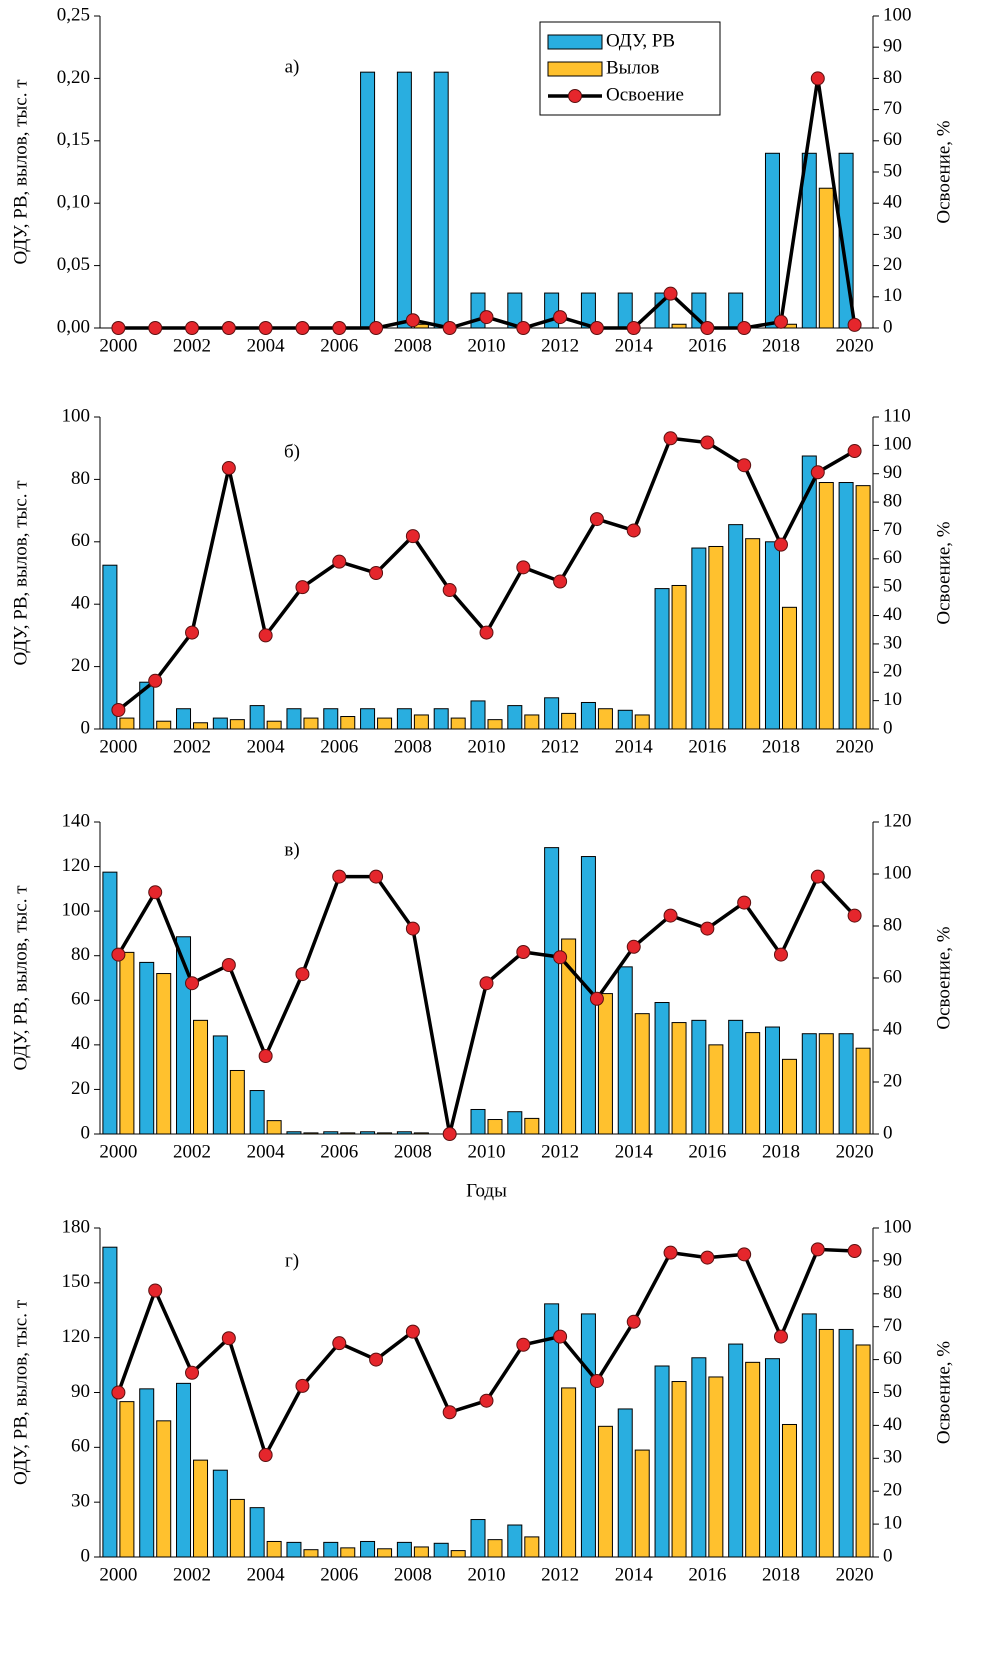  I want to click on panel-label: б), so click(292, 451).